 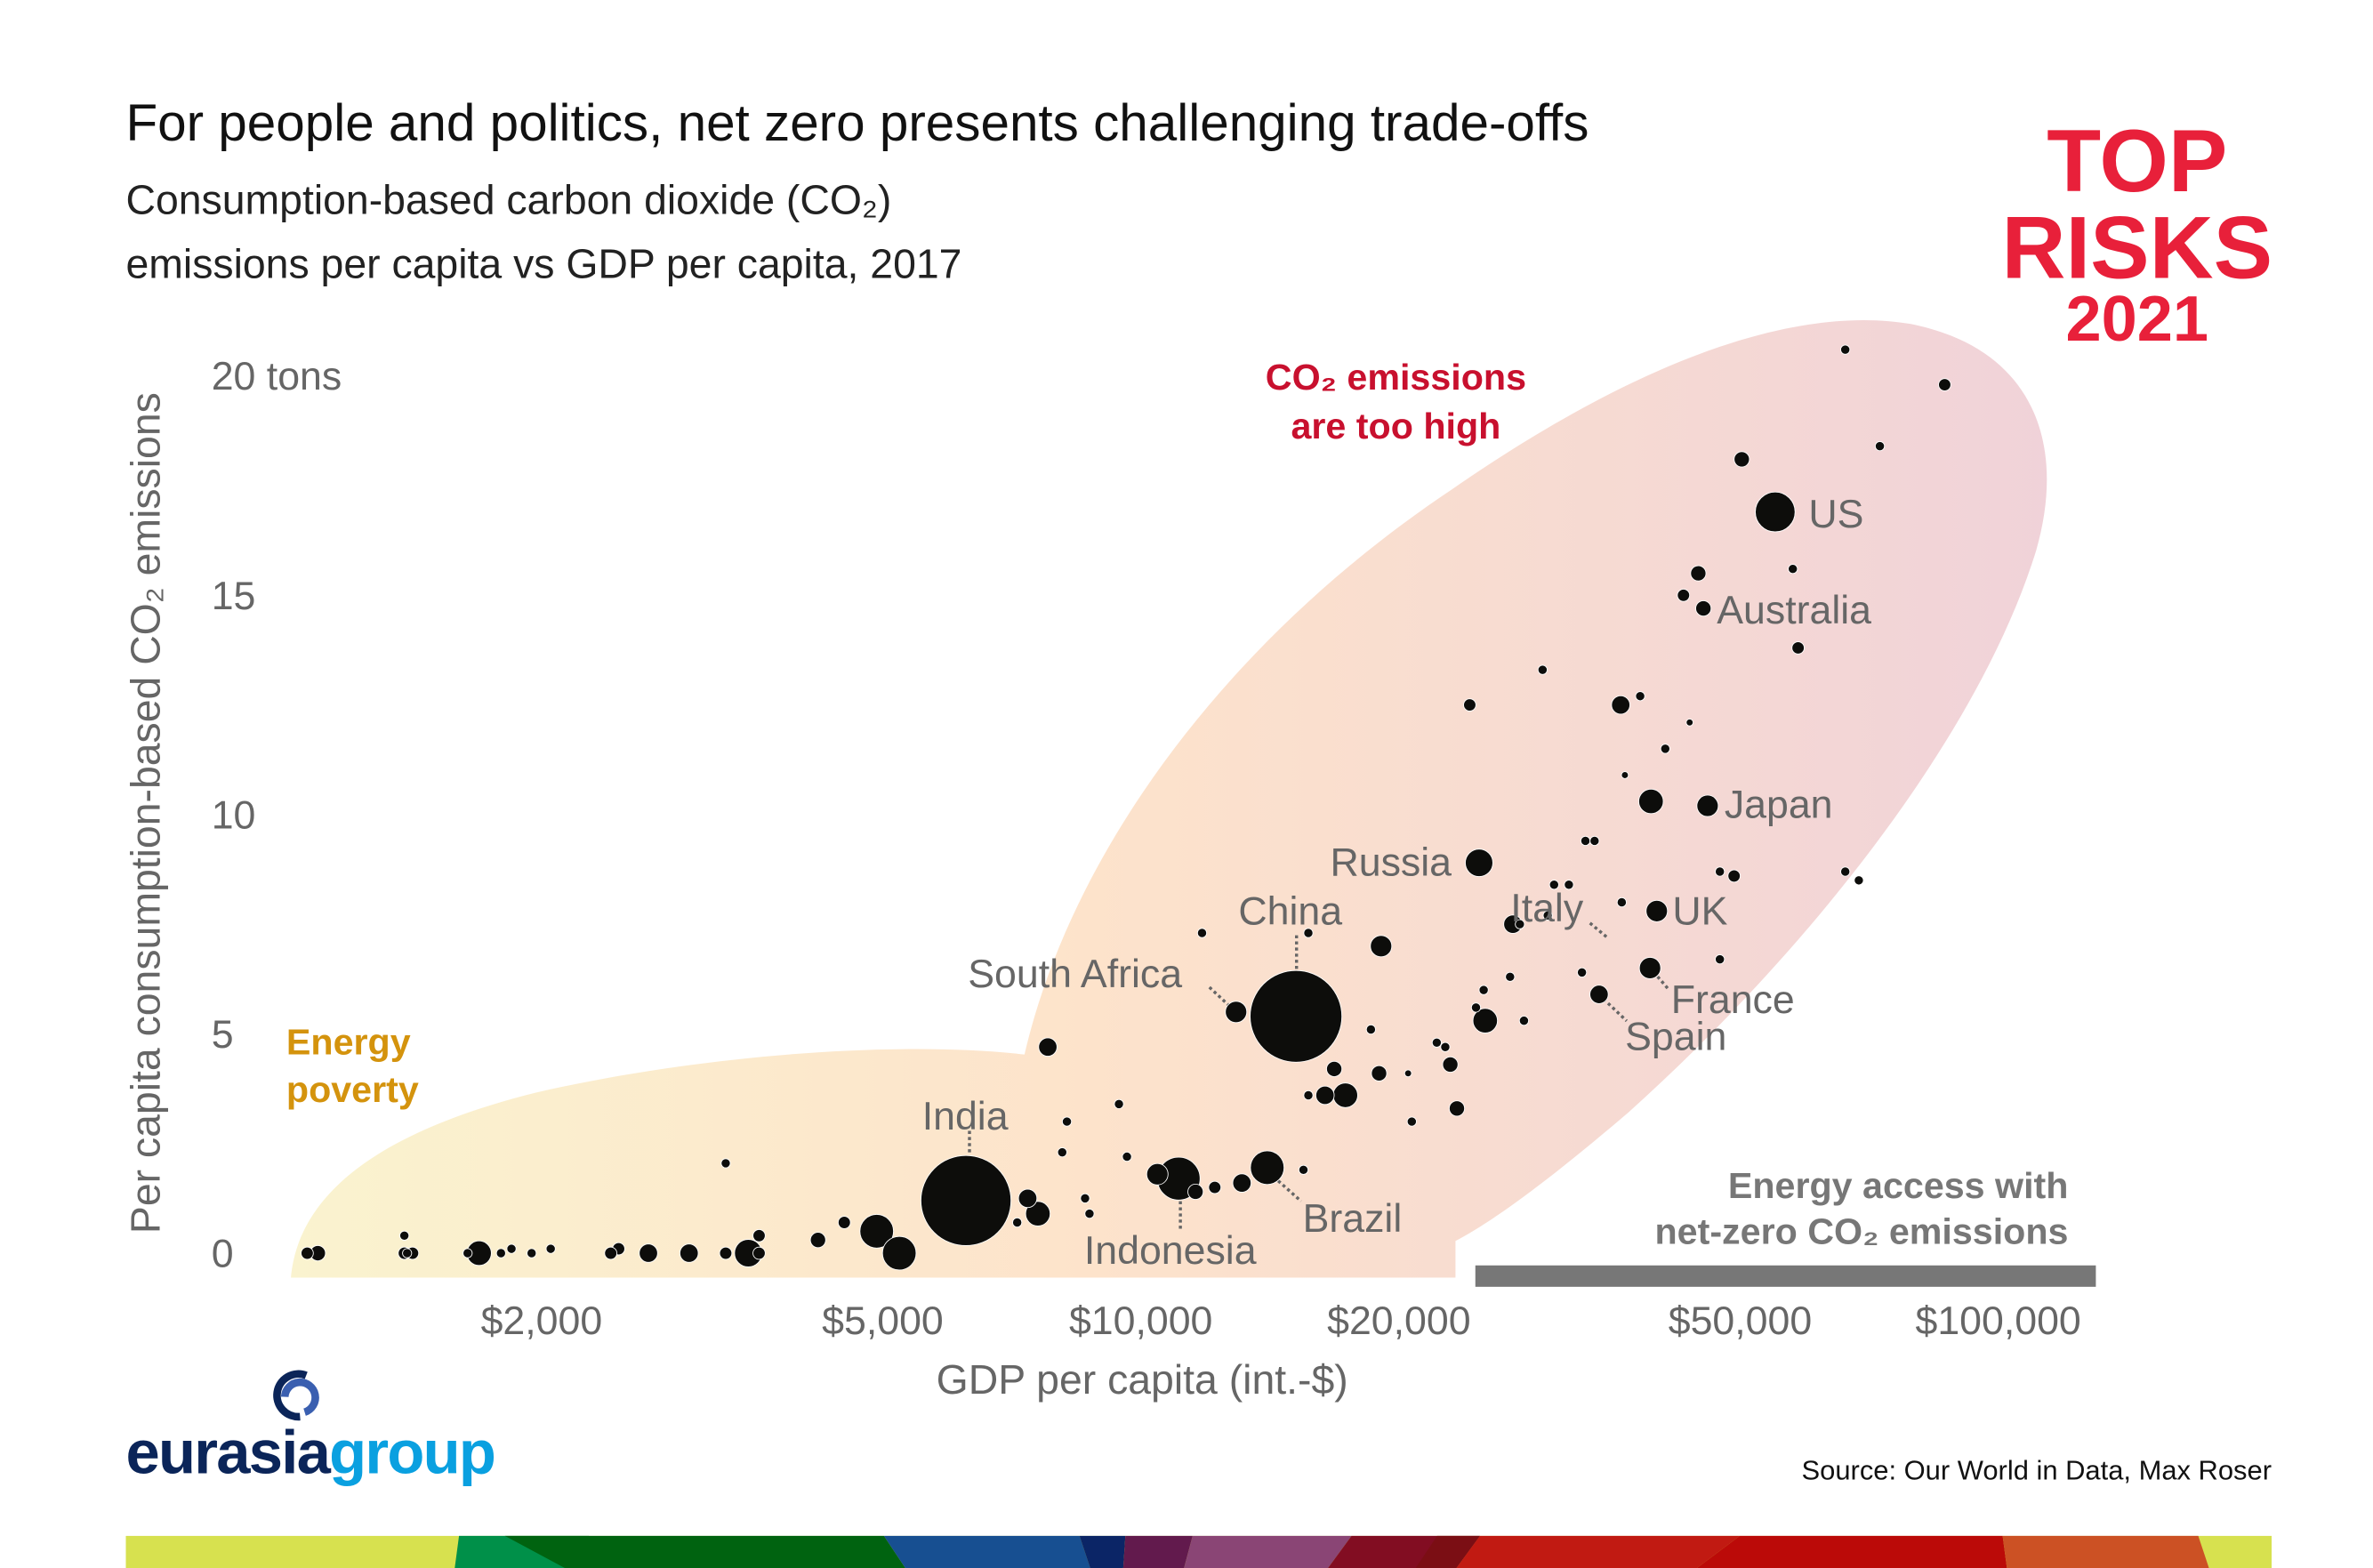 I want to click on point-russia, so click(x=1479, y=863).